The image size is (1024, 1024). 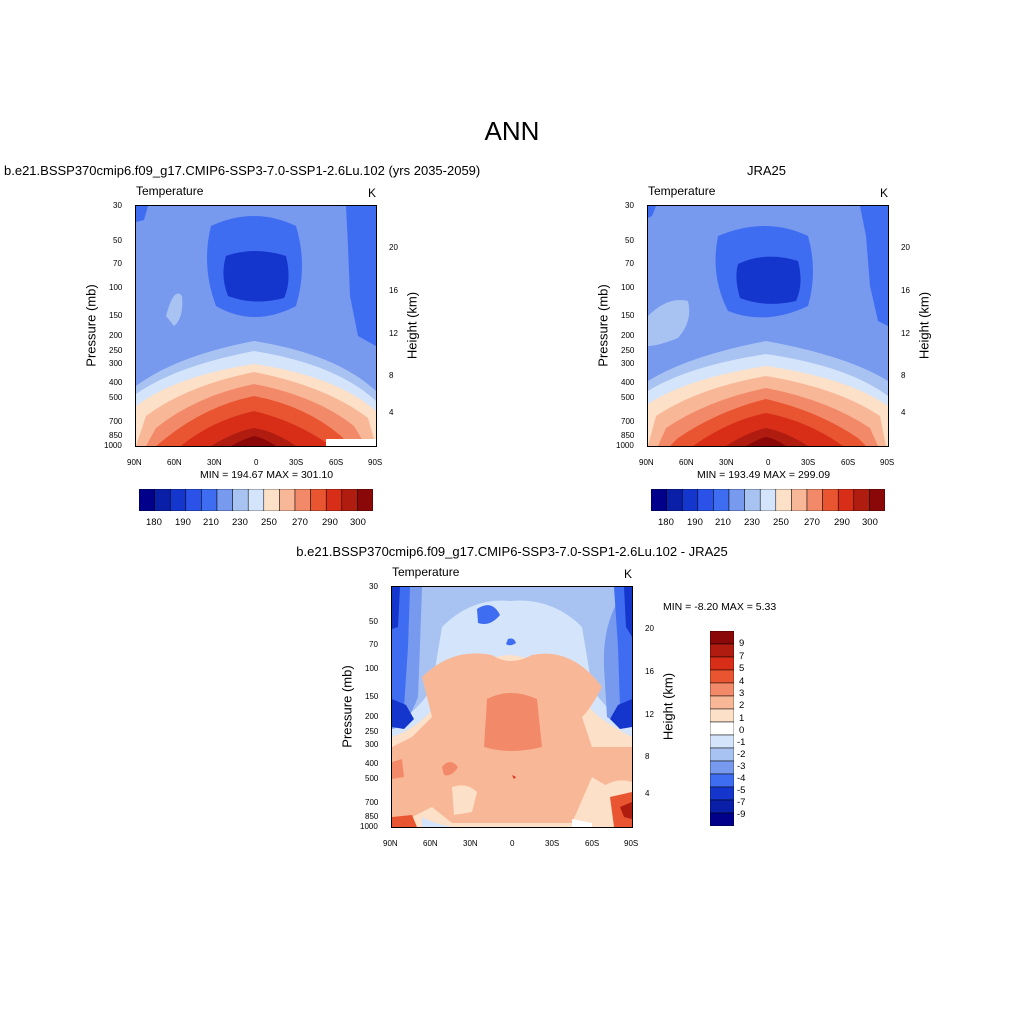 I want to click on panel3-cbar-label: 0, so click(x=742, y=730).